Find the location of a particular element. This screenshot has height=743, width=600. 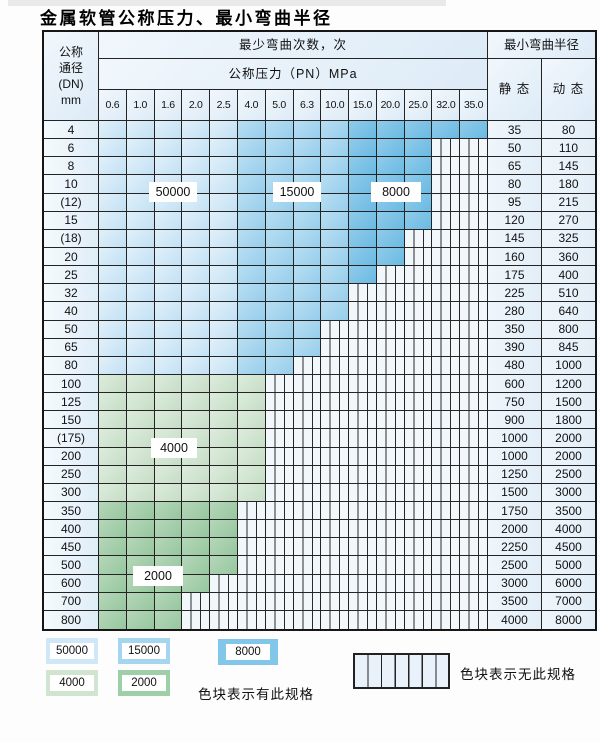

static-radius-value: 120 is located at coordinates (515, 220).